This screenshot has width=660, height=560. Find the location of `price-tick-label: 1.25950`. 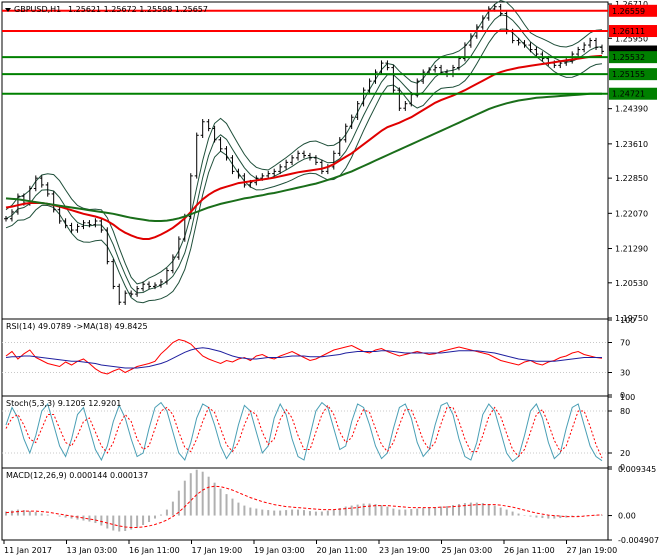

price-tick-label: 1.25950 is located at coordinates (631, 38).